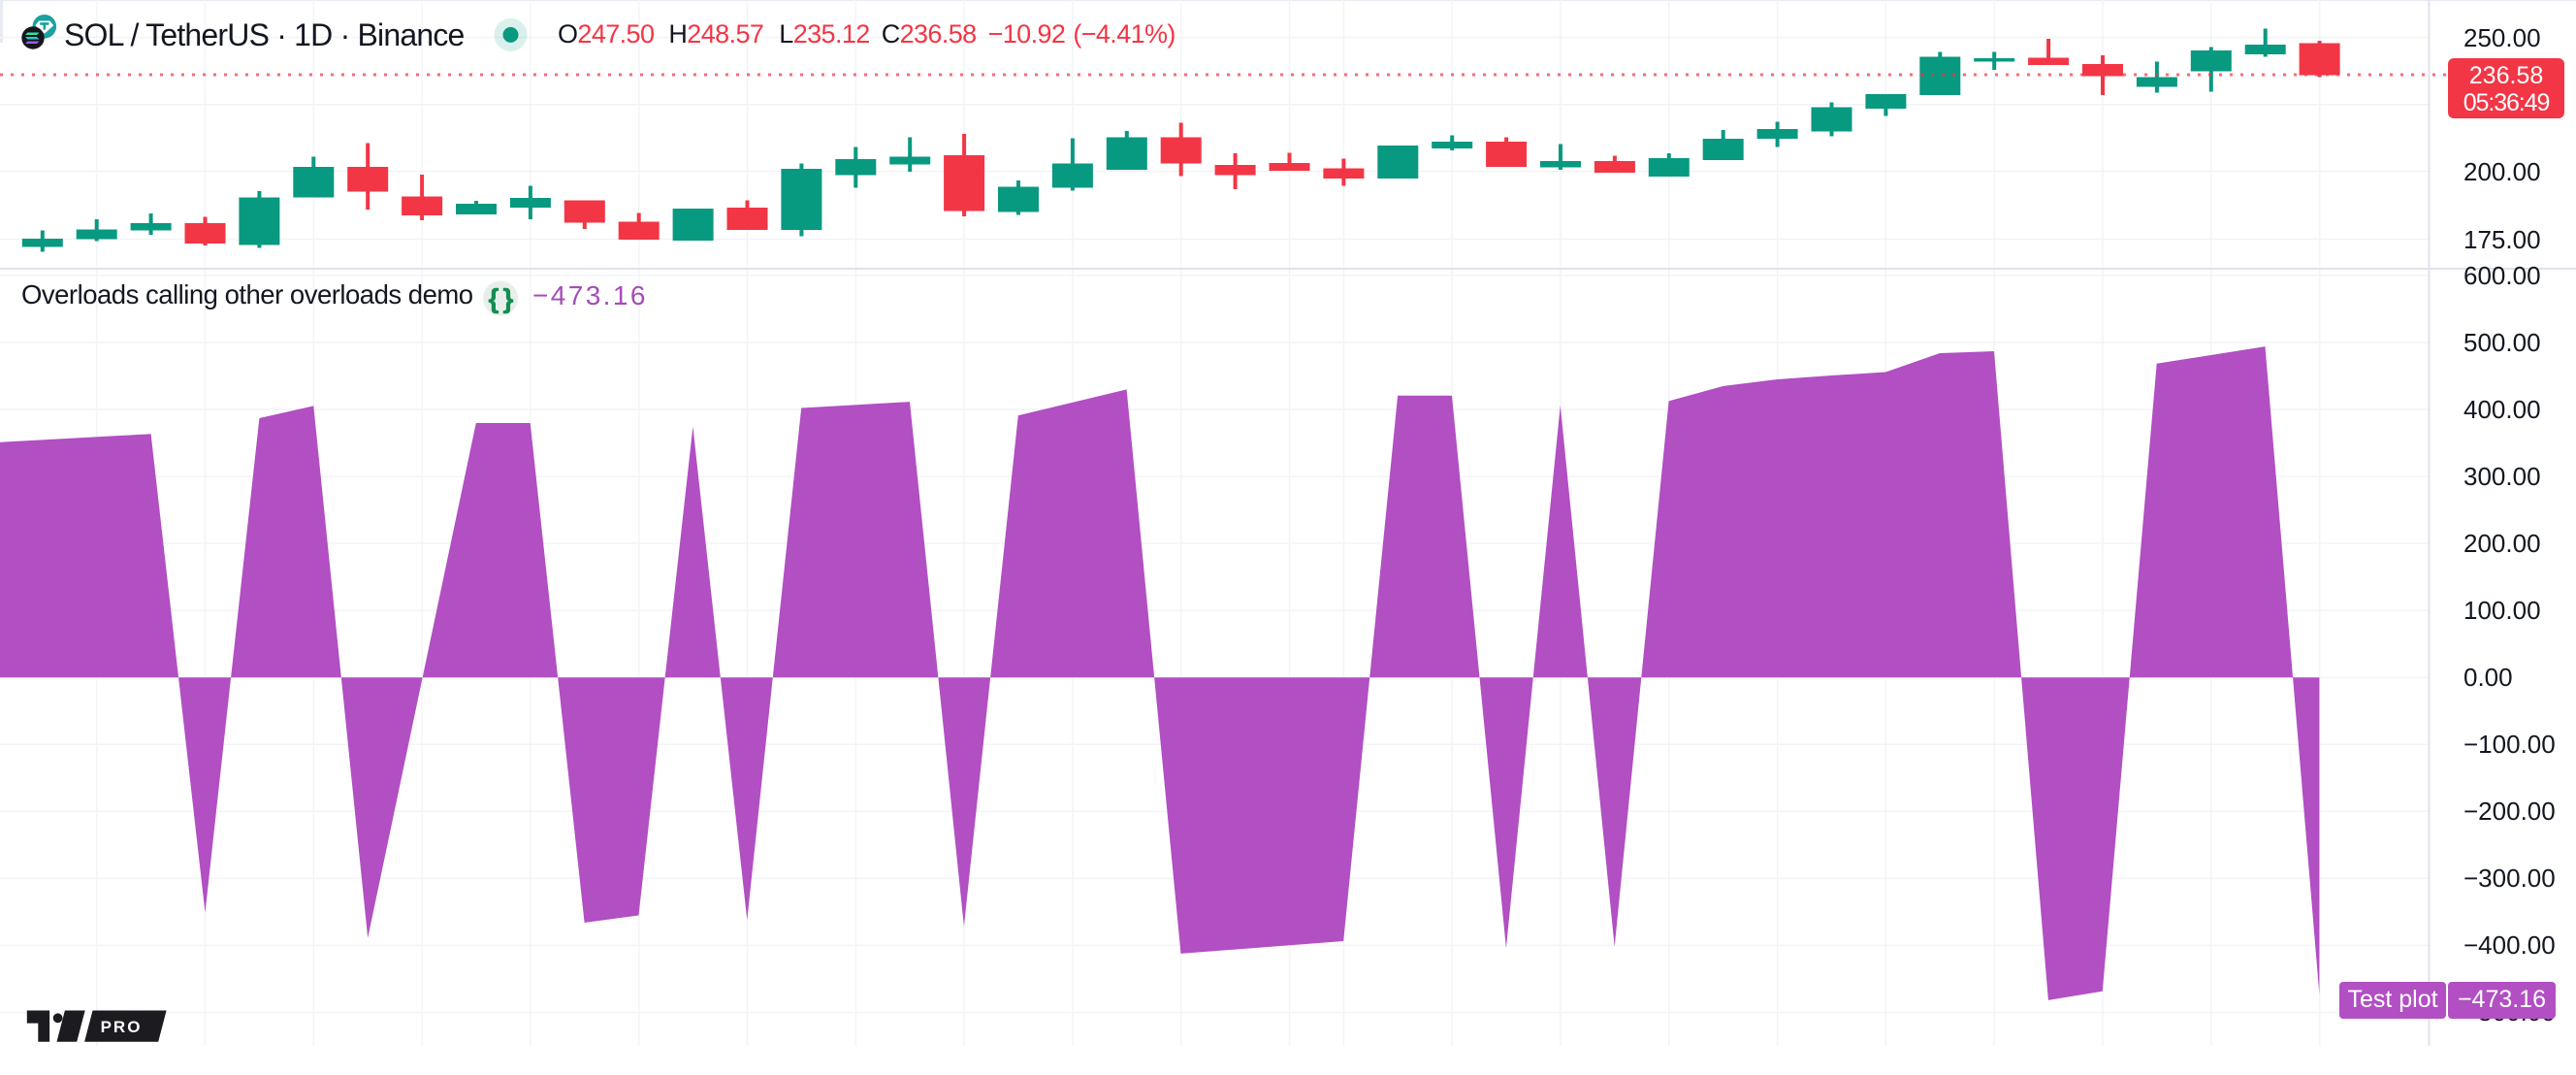 The width and height of the screenshot is (2576, 1075). Describe the element at coordinates (122, 1027) in the screenshot. I see `svg-text: PRO` at that location.